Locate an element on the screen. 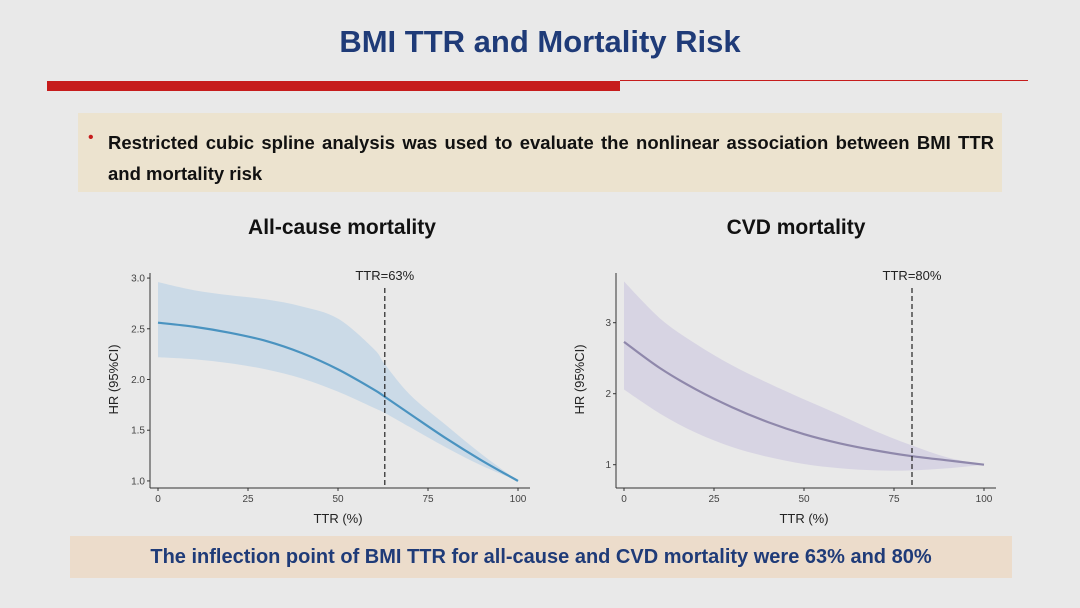 The width and height of the screenshot is (1080, 608). inflection-label: TTR=80% is located at coordinates (912, 275).